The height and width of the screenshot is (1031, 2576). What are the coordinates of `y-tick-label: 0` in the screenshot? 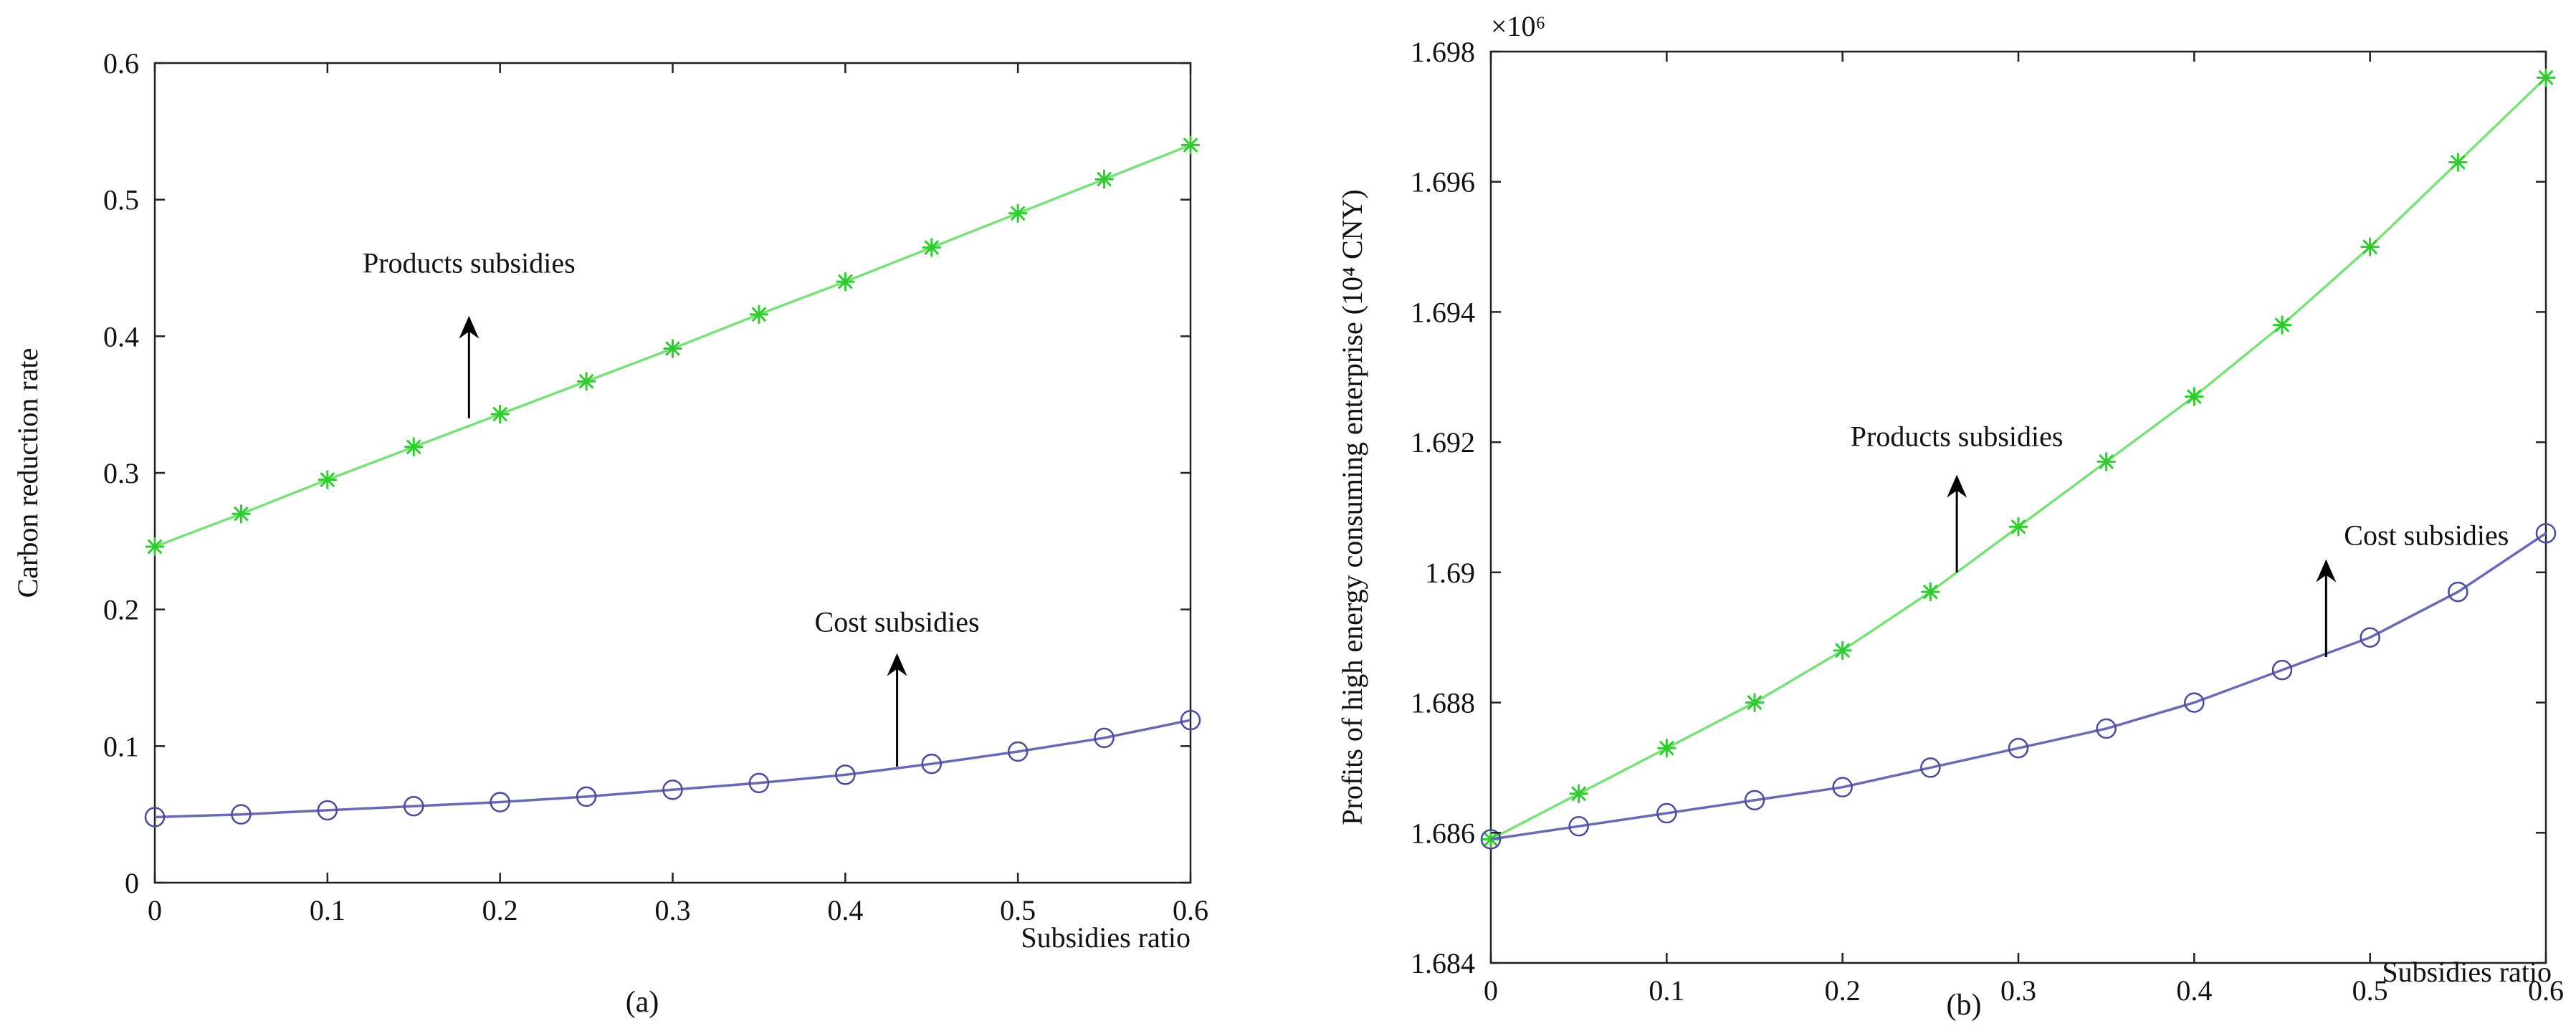 It's located at (132, 883).